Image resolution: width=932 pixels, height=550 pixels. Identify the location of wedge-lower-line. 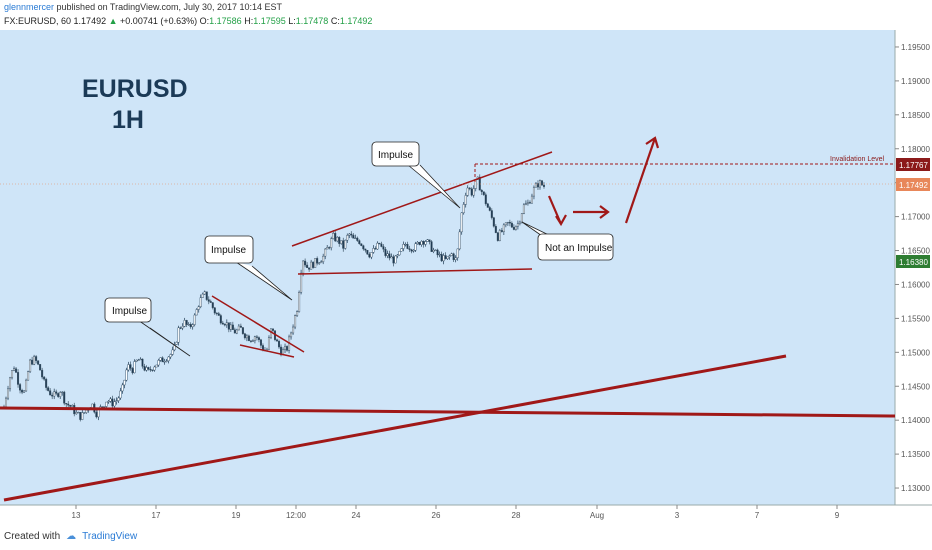
(267, 351).